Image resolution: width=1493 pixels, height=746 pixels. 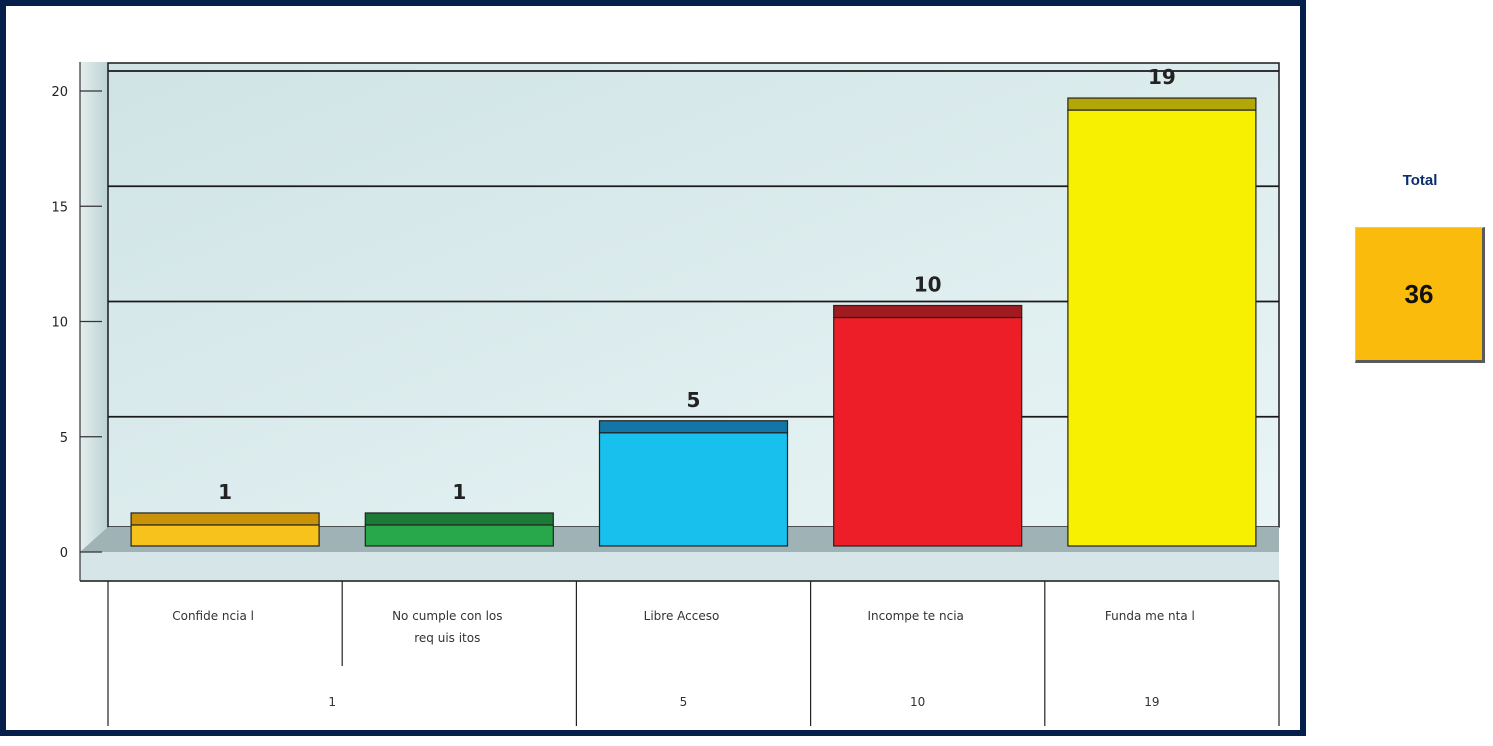 What do you see at coordinates (59, 92) in the screenshot?
I see `y-tick-label: 20` at bounding box center [59, 92].